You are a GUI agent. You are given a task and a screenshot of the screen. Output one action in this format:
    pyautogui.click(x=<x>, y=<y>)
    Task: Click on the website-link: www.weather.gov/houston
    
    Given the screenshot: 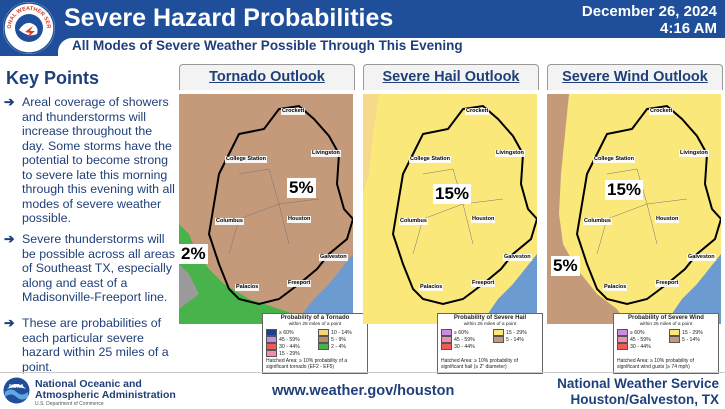 What is the action you would take?
    pyautogui.click(x=363, y=391)
    